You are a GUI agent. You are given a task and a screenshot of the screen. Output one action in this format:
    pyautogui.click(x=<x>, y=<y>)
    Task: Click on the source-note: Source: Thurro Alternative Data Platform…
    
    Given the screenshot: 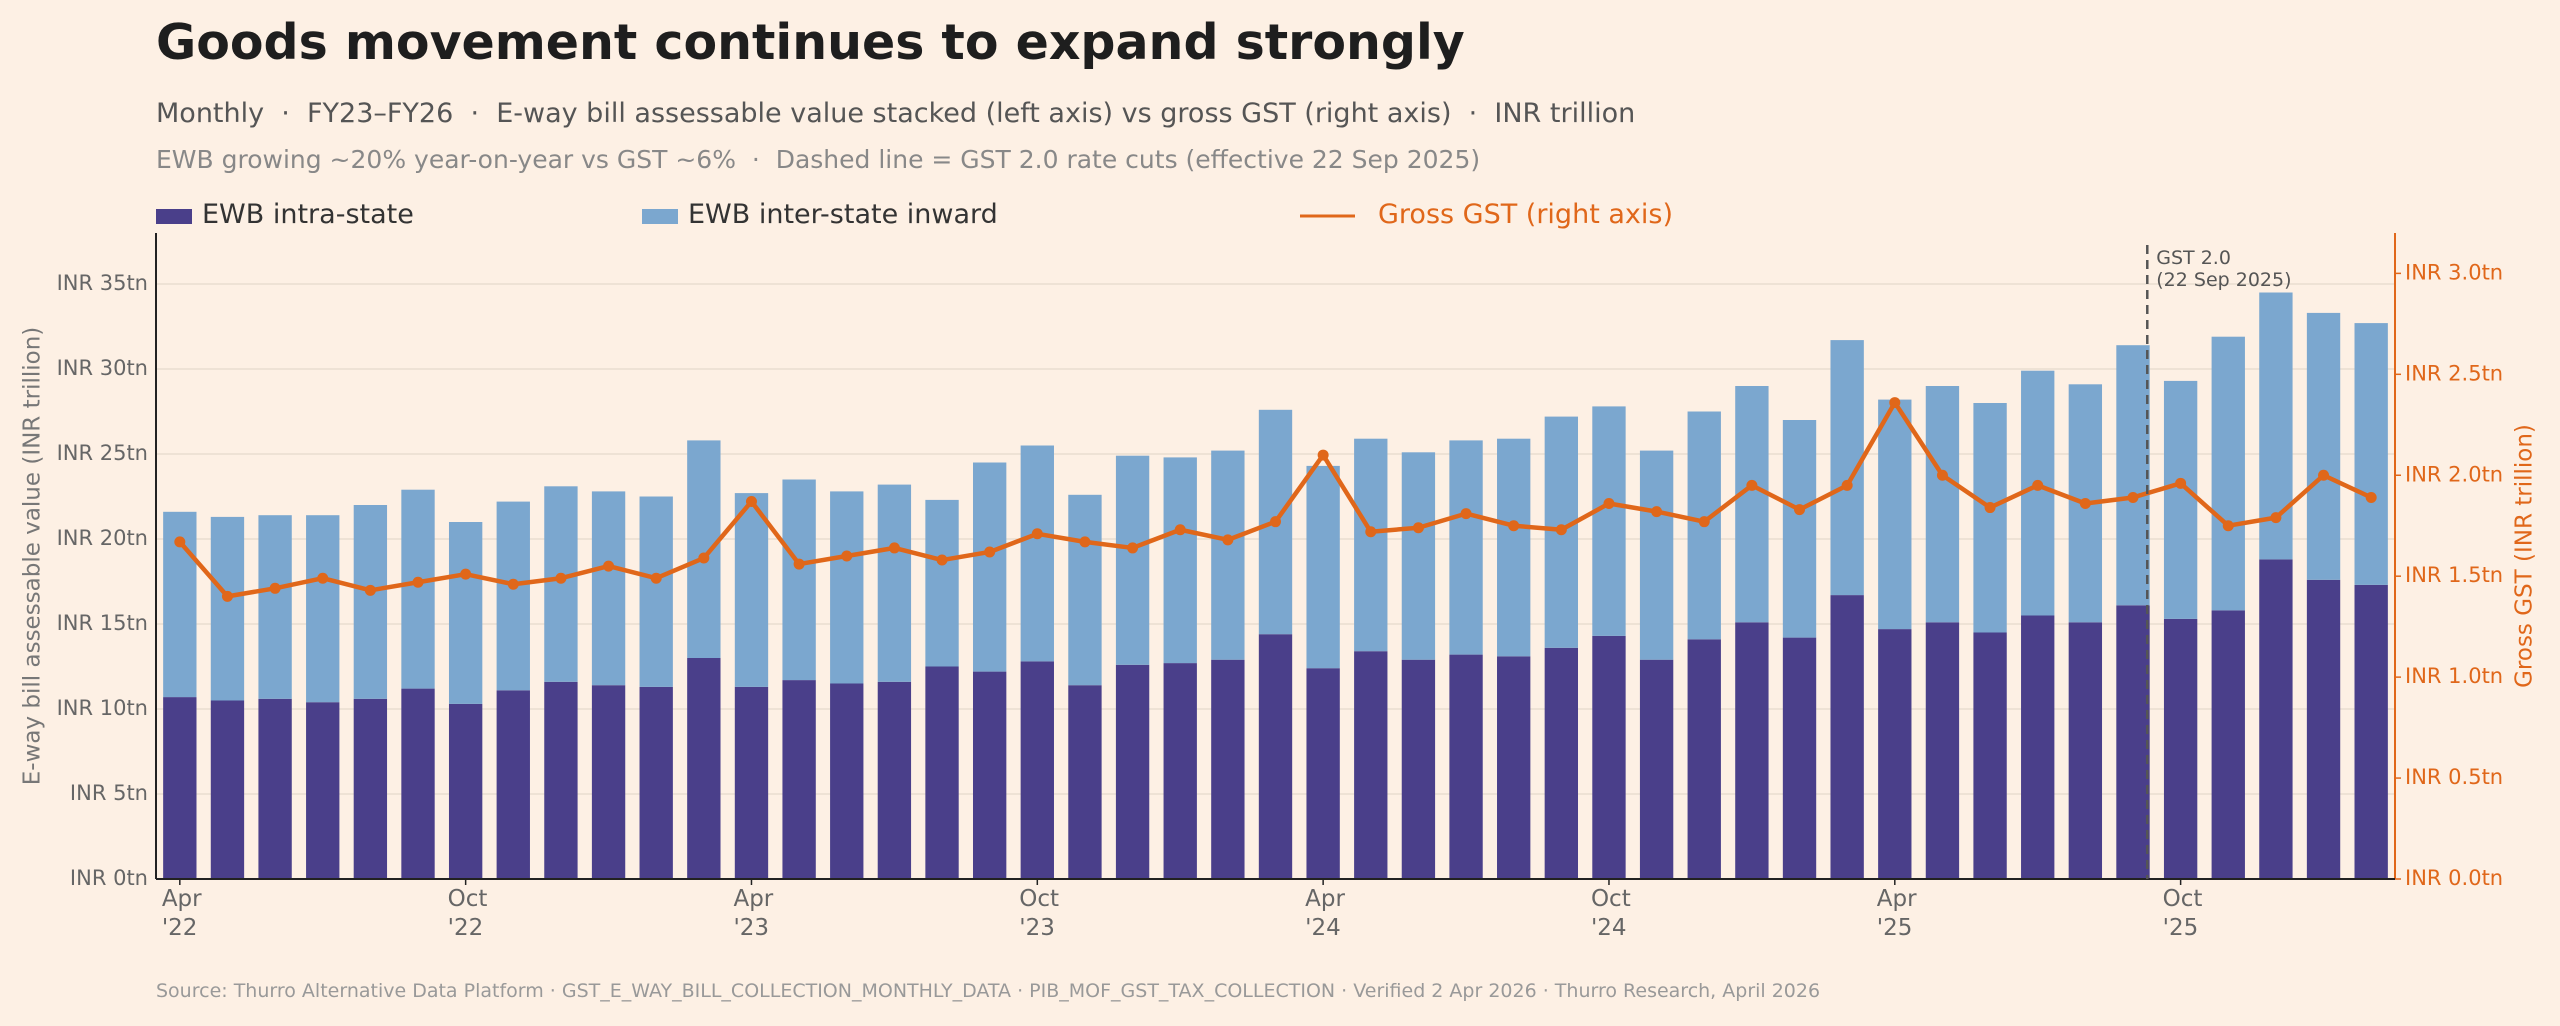 What is the action you would take?
    pyautogui.click(x=988, y=991)
    